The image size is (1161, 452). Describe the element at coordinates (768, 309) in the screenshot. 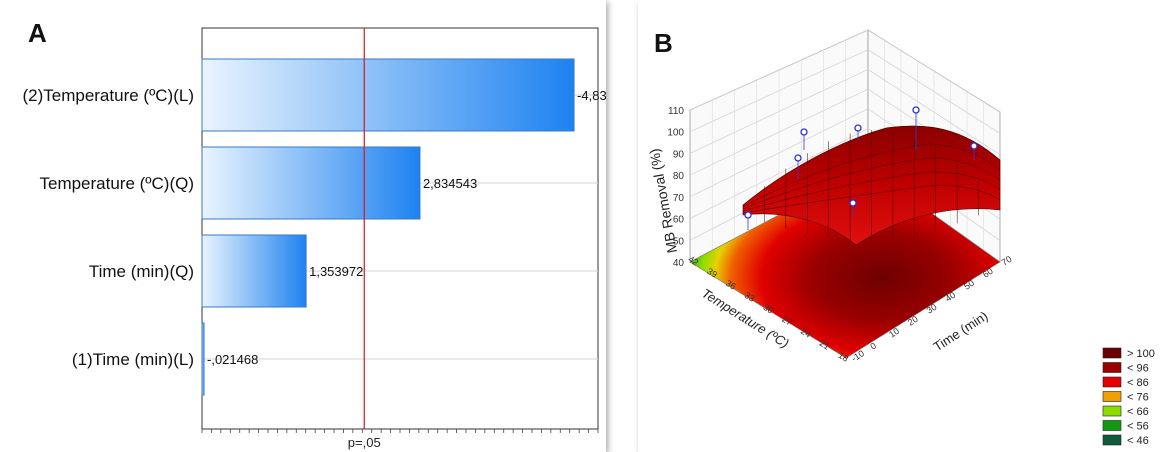

I see `y-tick-label: 30` at that location.